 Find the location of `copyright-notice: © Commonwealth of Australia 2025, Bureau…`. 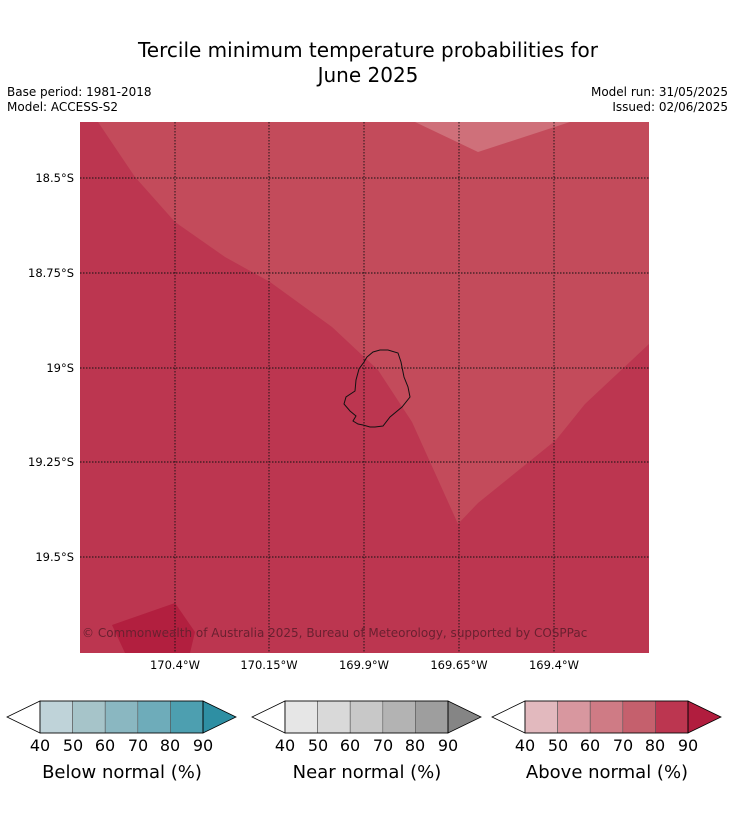

copyright-notice: © Commonwealth of Australia 2025, Bureau… is located at coordinates (335, 633).